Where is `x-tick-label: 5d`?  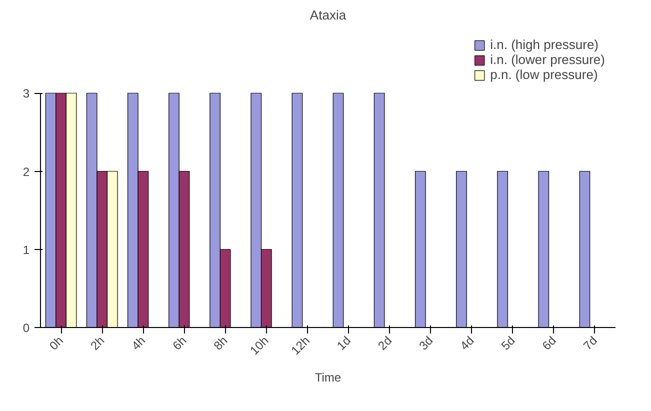
x-tick-label: 5d is located at coordinates (508, 343).